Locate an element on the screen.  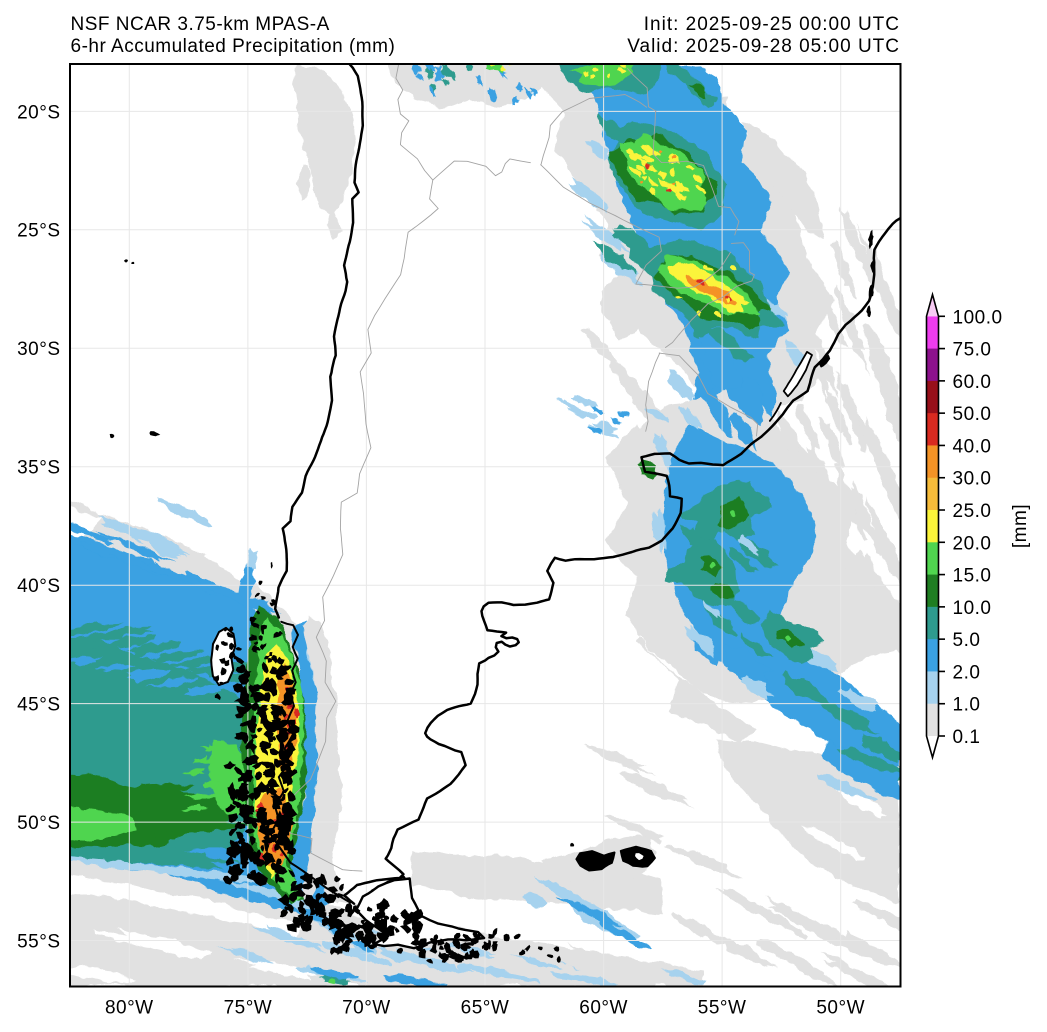
svg-text: 20°S is located at coordinates (38, 112).